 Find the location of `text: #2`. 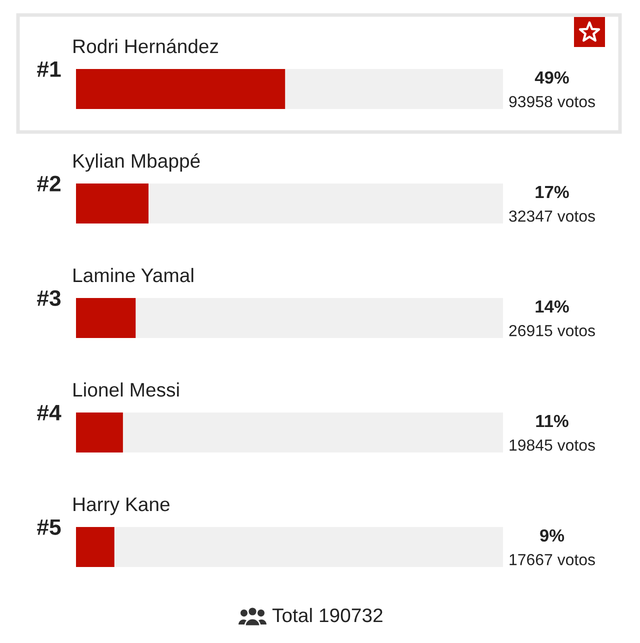

text: #2 is located at coordinates (48, 184).